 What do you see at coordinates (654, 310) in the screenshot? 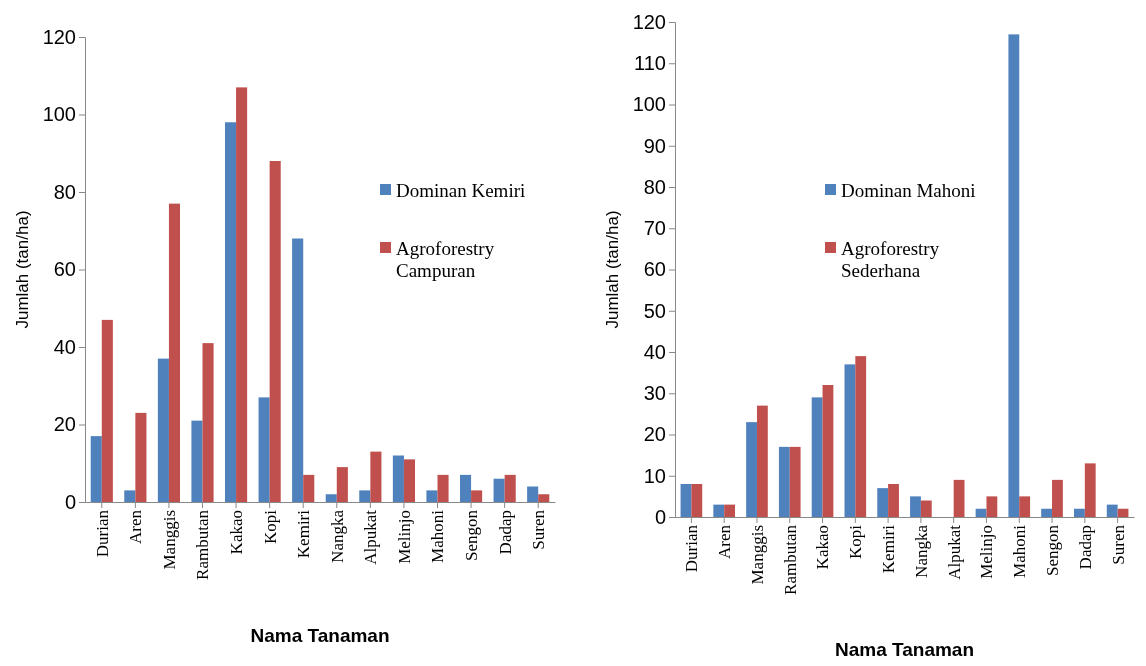
I see `y-tick-label: 50` at bounding box center [654, 310].